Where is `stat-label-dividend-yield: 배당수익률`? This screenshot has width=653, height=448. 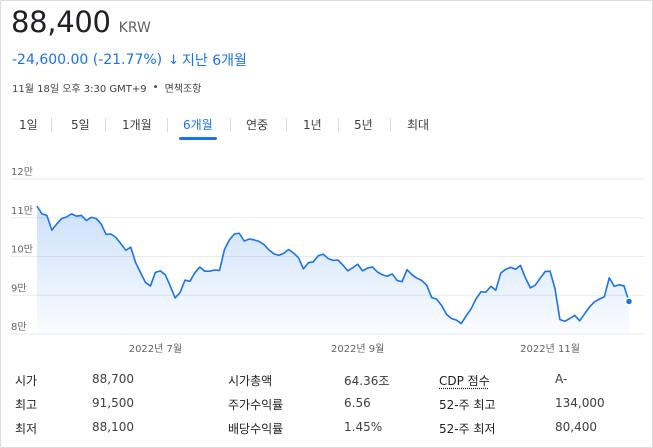 stat-label-dividend-yield: 배당수익률 is located at coordinates (255, 428).